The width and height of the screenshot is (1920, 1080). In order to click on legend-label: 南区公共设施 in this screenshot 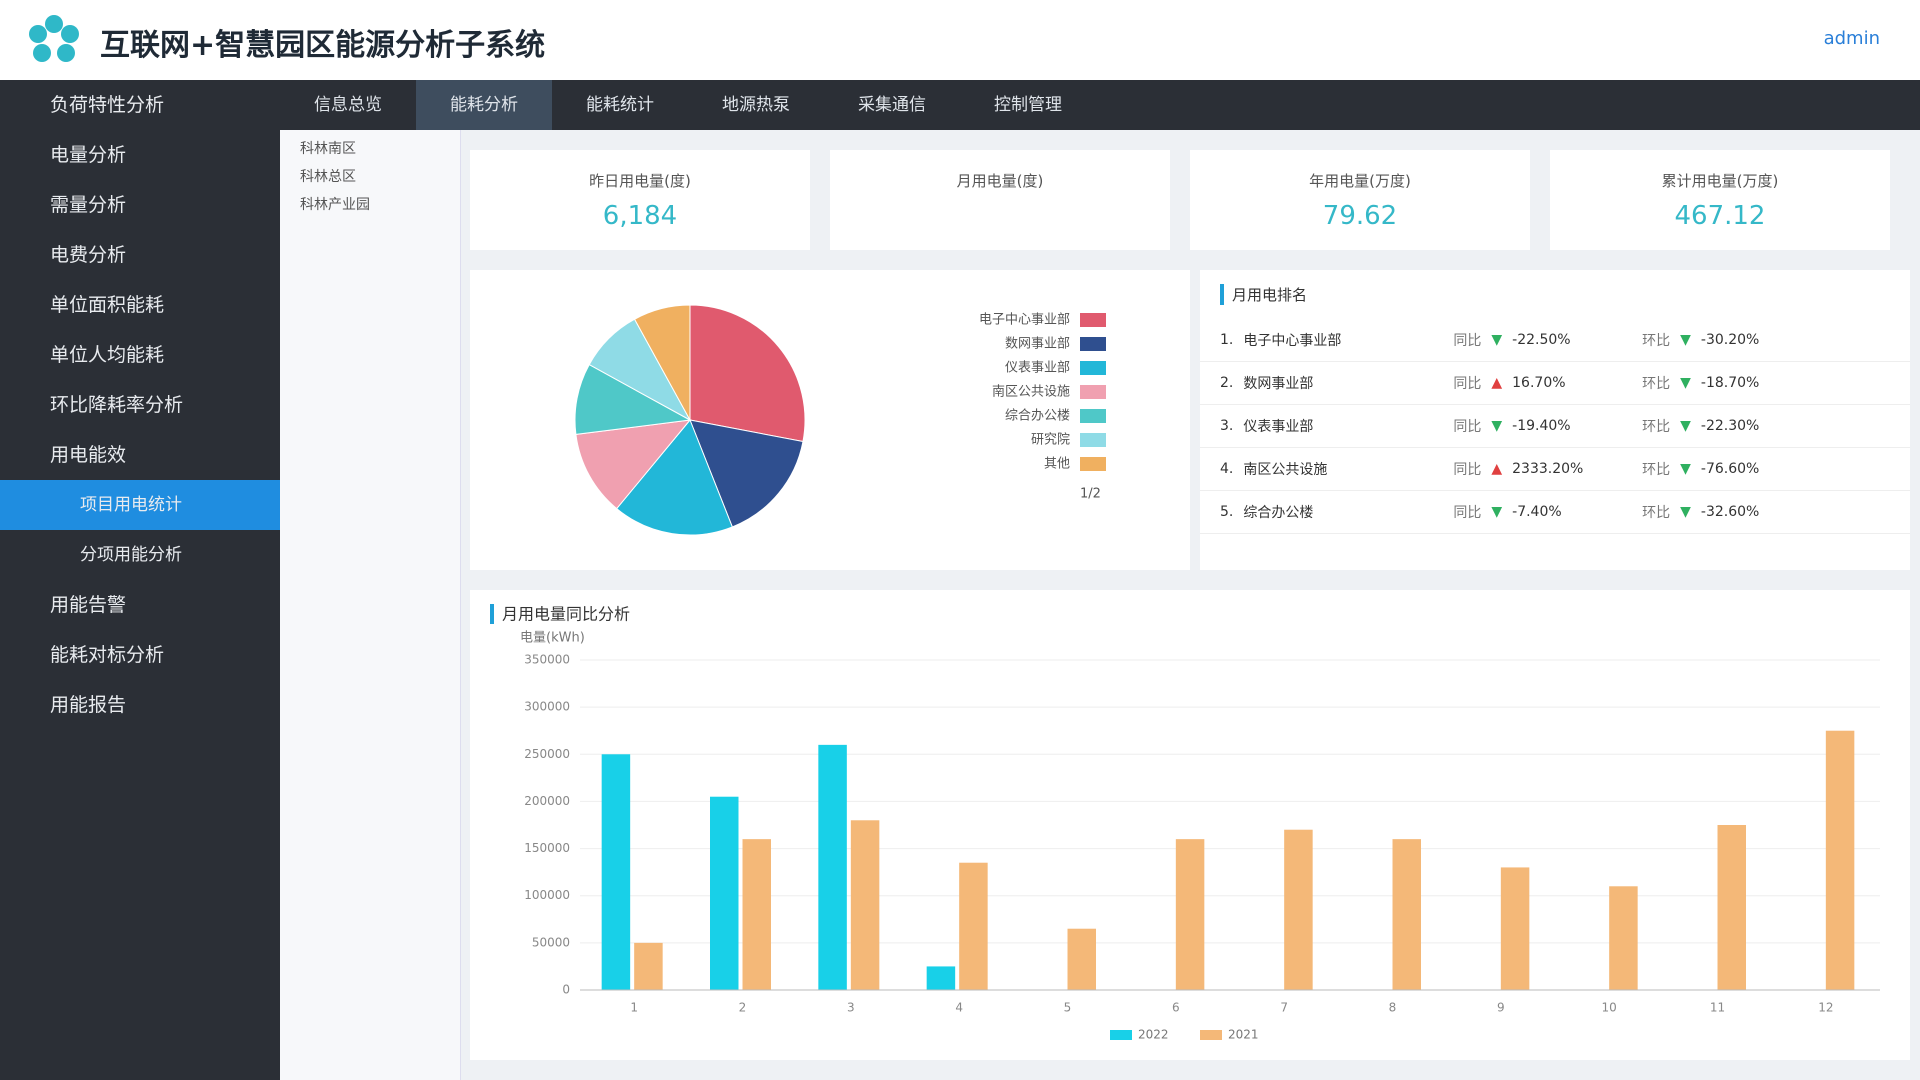, I will do `click(1031, 392)`.